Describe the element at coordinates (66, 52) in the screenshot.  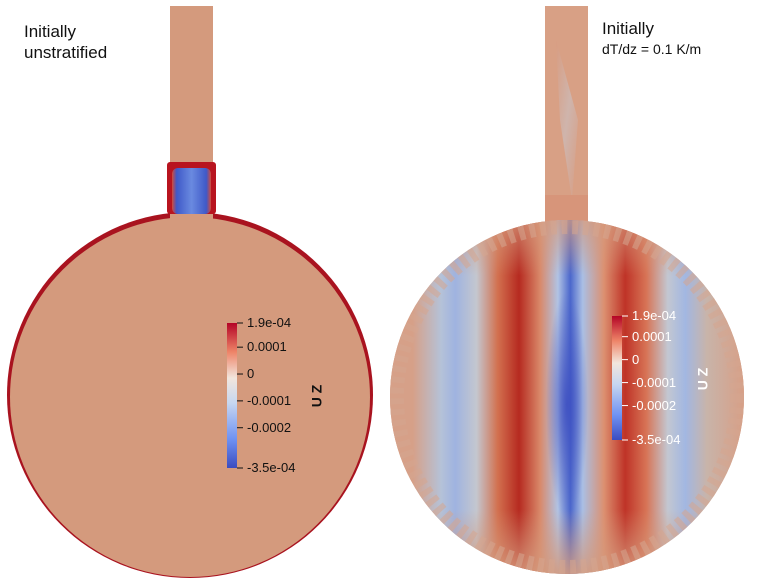
I see `left-label-line2: unstratified` at that location.